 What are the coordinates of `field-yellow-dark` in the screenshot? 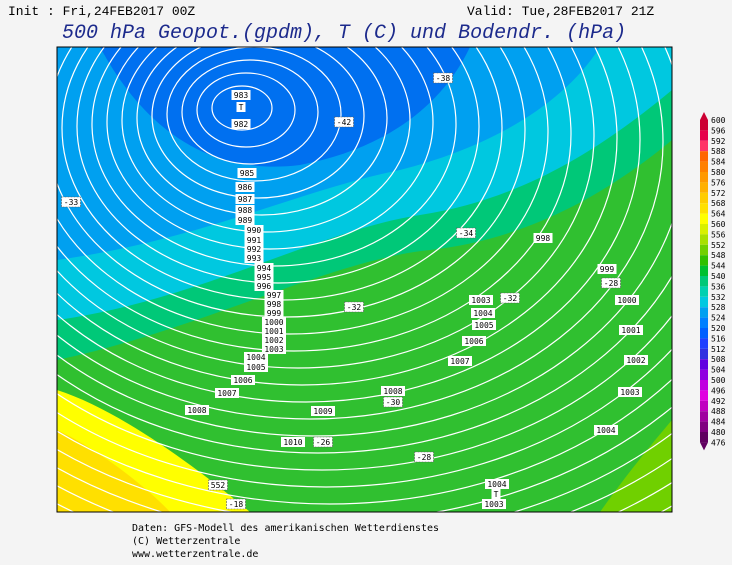 It's located at (113, 471).